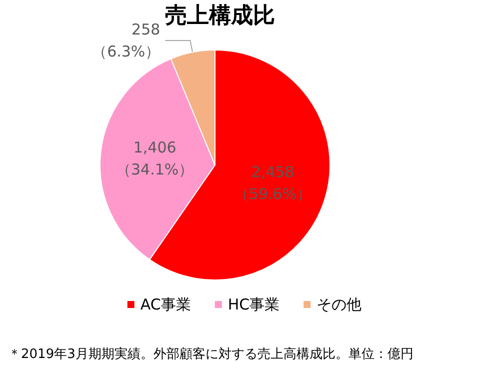 The width and height of the screenshot is (487, 369). Describe the element at coordinates (273, 183) in the screenshot. I see `data-label: 2,458 （59.6%）` at that location.